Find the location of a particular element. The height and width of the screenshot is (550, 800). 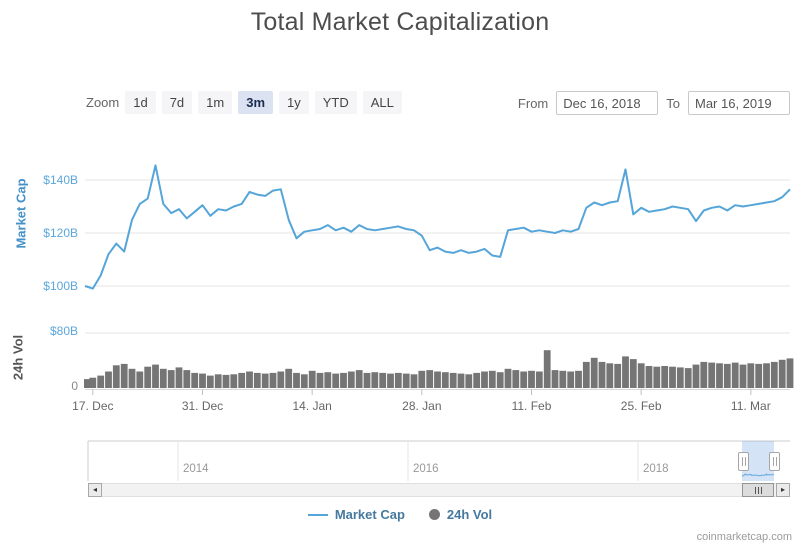

xlabel-14. Jan: 14. Jan is located at coordinates (312, 406).